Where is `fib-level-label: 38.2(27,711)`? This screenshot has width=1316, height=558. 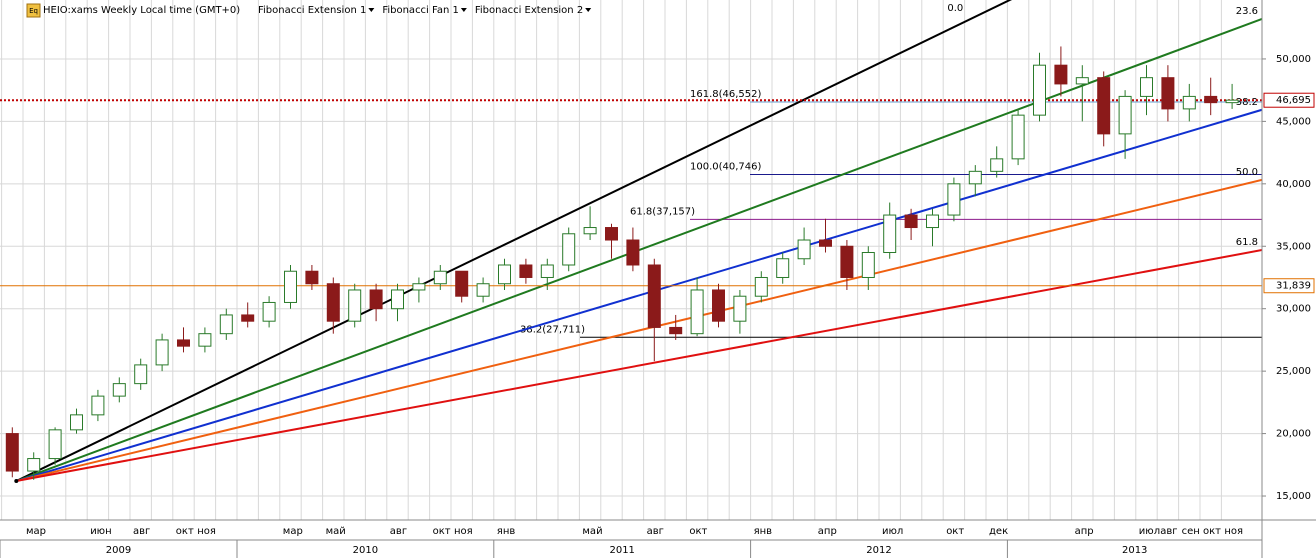
fib-level-label: 38.2(27,711) is located at coordinates (552, 329).